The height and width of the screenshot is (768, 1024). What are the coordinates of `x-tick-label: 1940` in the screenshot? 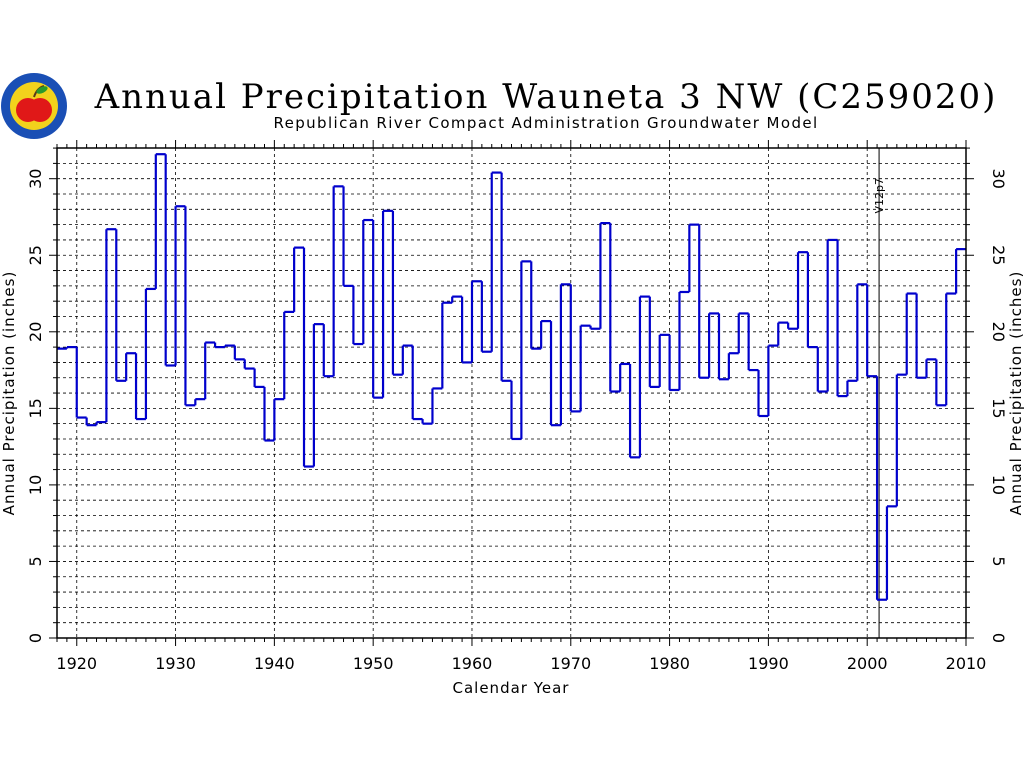 It's located at (274, 663).